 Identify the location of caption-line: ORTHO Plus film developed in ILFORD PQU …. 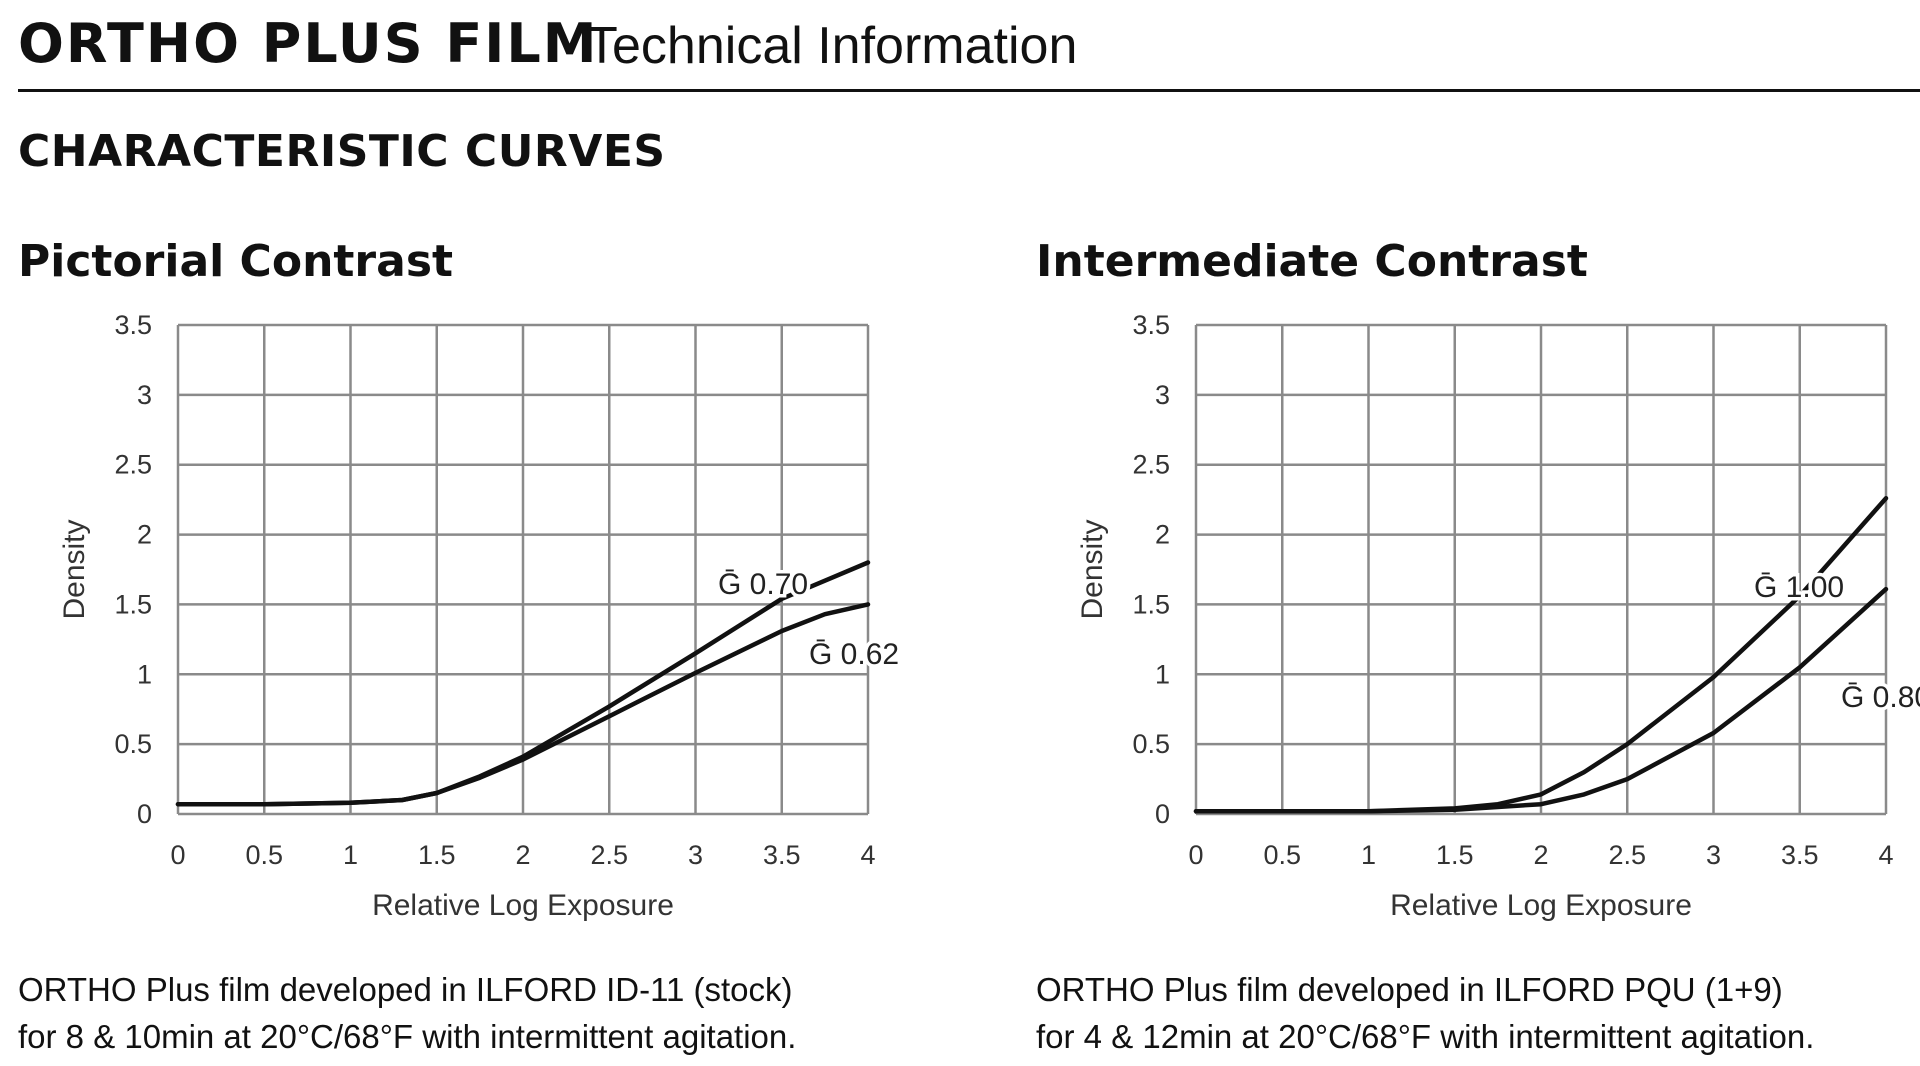
(1409, 989).